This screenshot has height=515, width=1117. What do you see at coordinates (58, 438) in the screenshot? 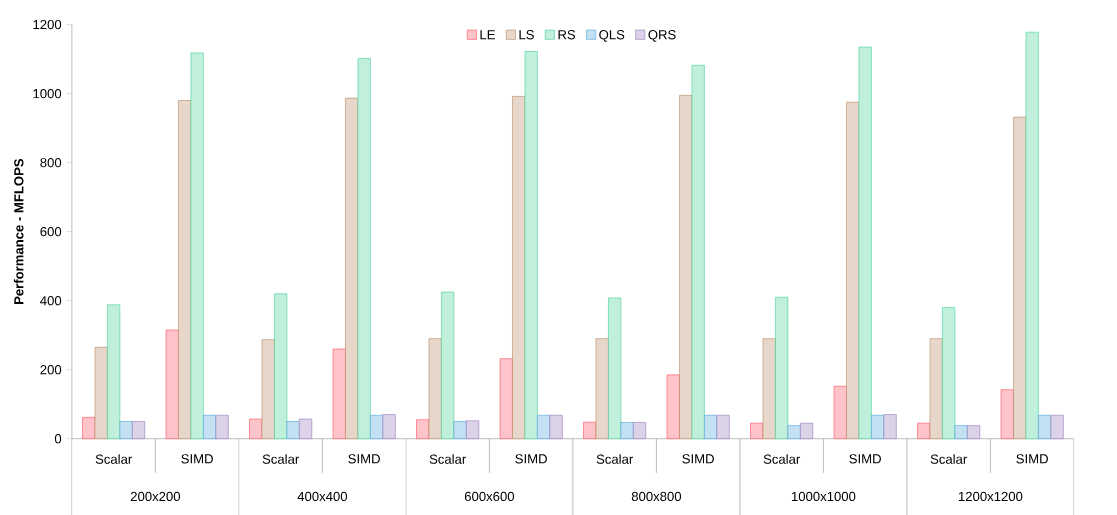
I see `y-tick-label: 0` at bounding box center [58, 438].